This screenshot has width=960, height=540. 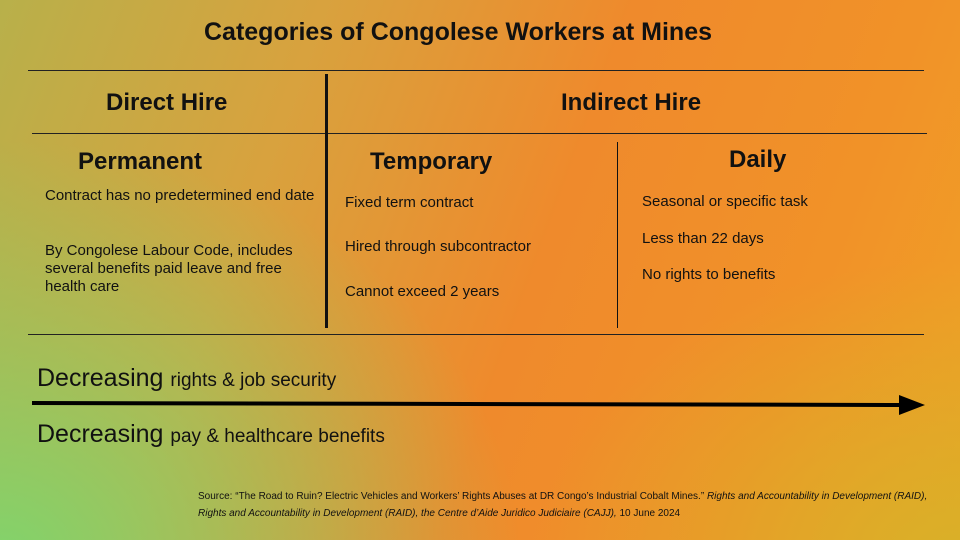 What do you see at coordinates (476, 70) in the screenshot?
I see `top-rule` at bounding box center [476, 70].